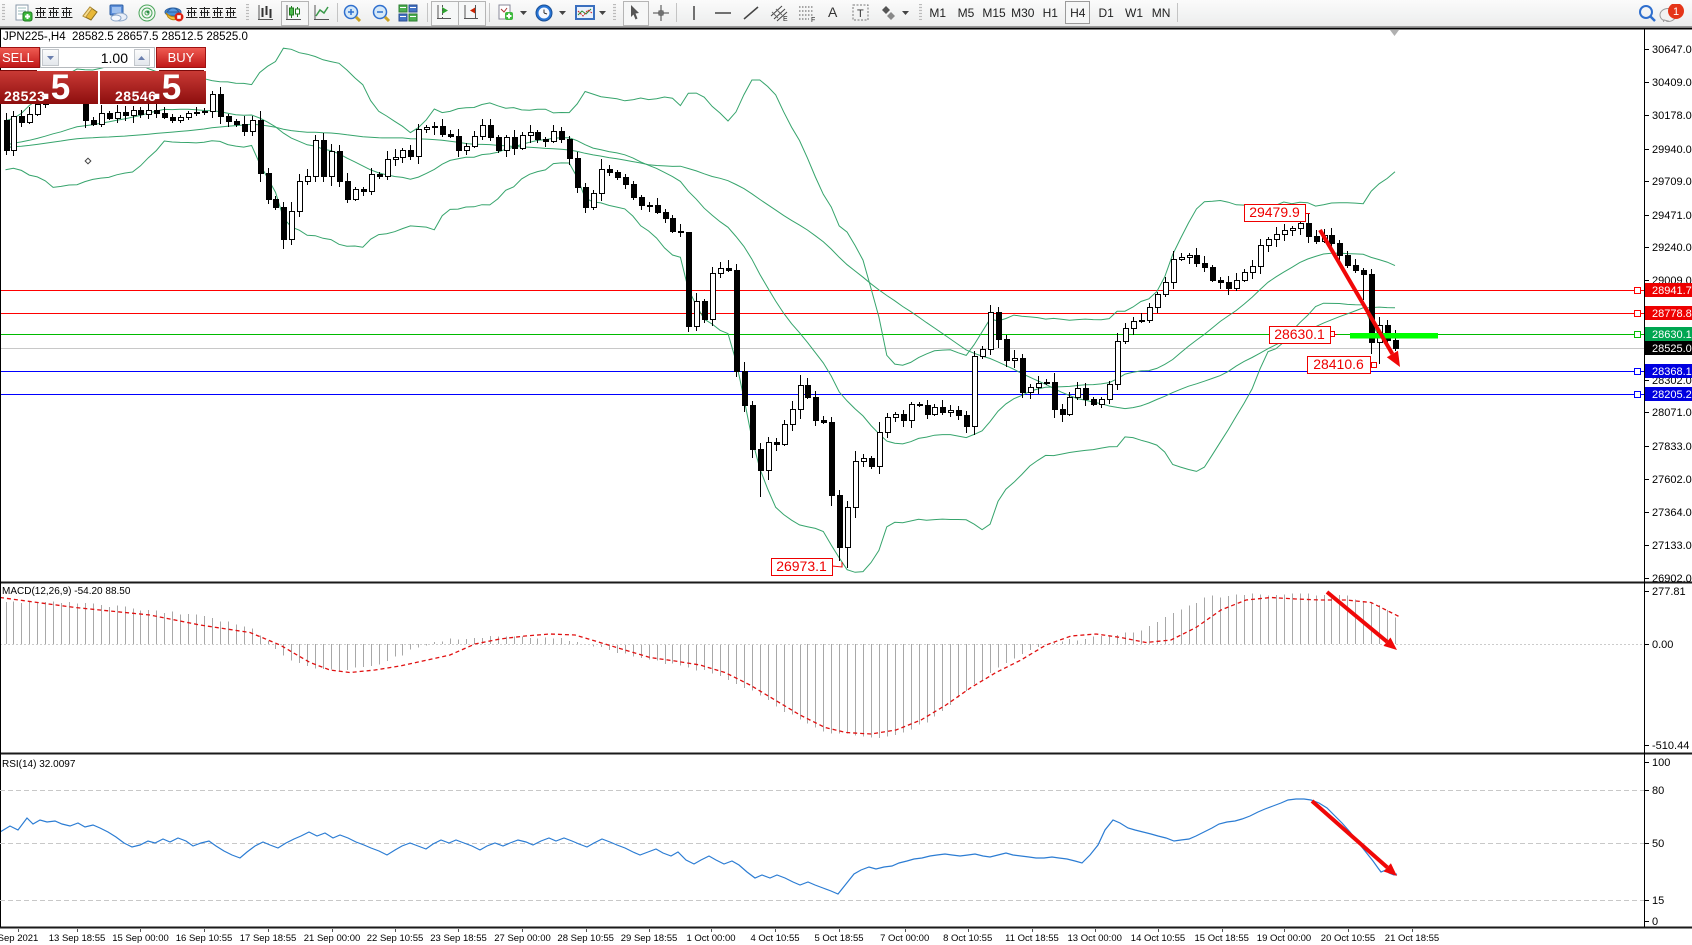  Describe the element at coordinates (1672, 291) in the screenshot. I see `svg-text: 28941.7` at that location.